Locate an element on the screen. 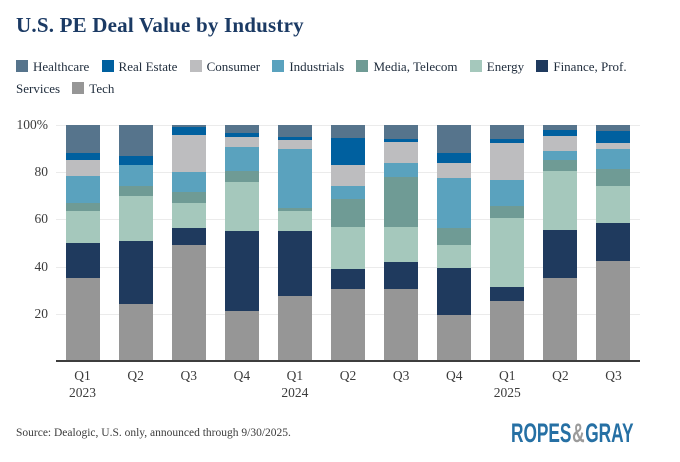  y-tick-40: 40 is located at coordinates (41, 266).